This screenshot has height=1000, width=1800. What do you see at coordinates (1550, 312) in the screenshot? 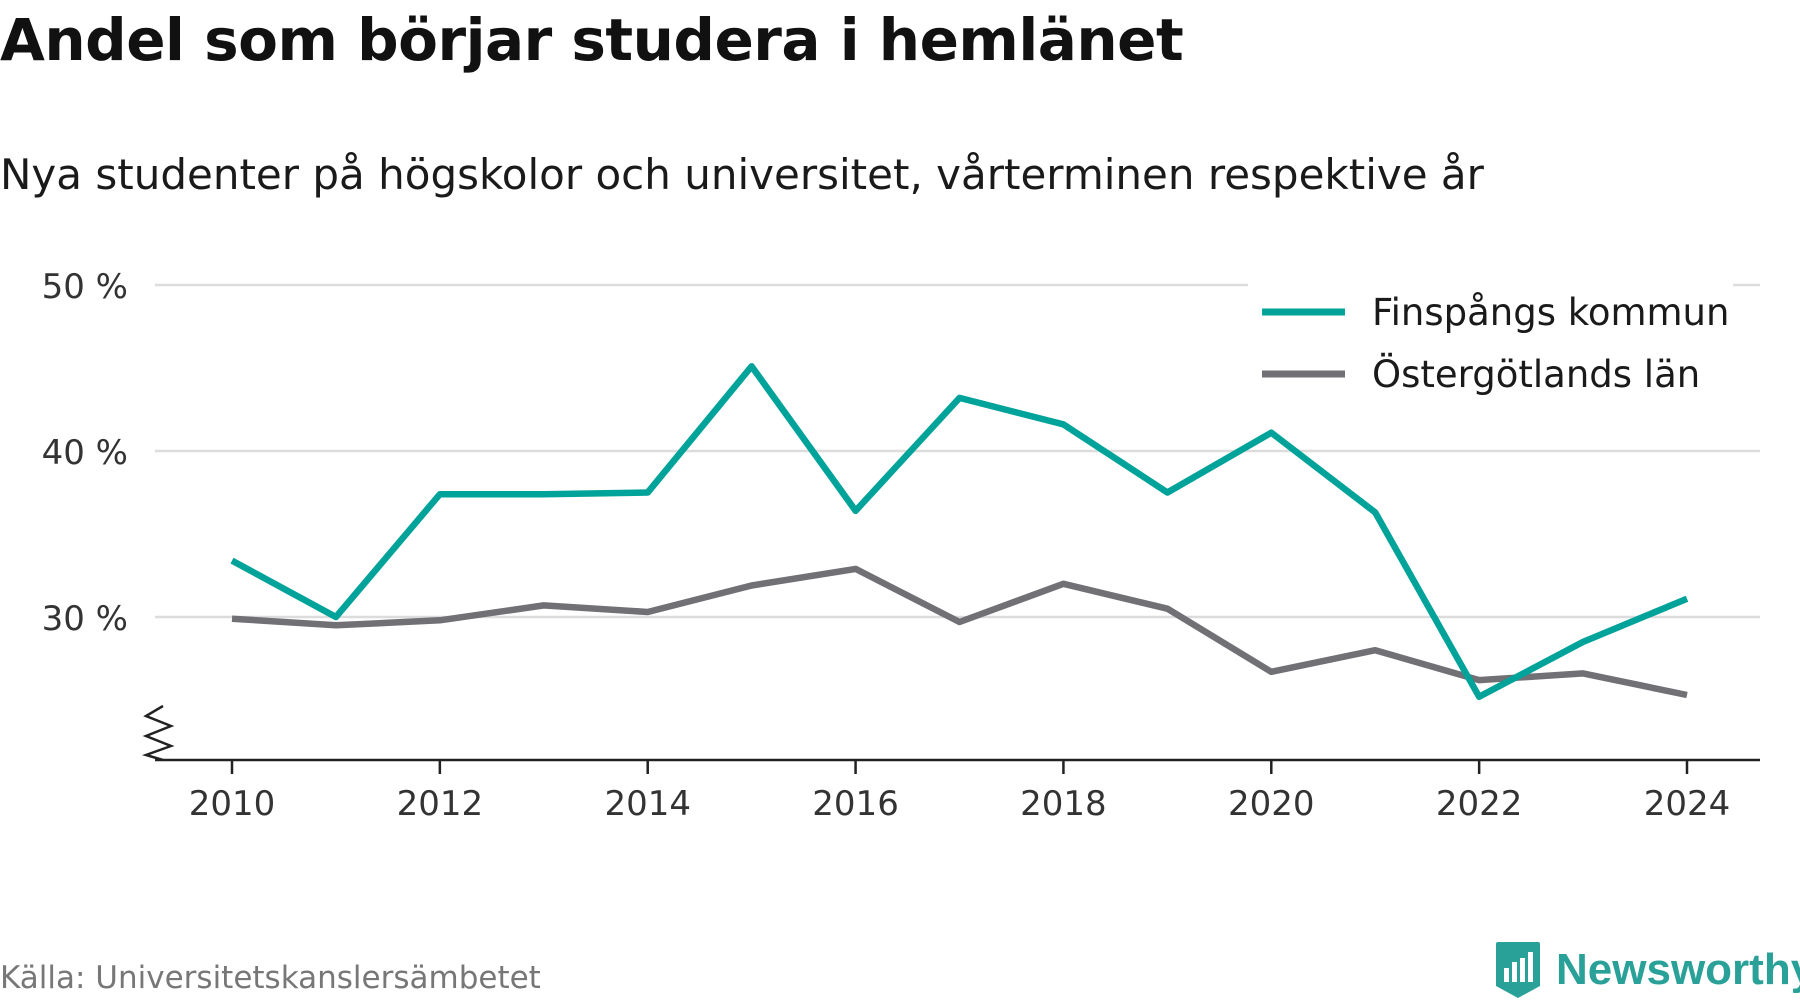
I see `legend-label-0: Finspångs kommun` at bounding box center [1550, 312].